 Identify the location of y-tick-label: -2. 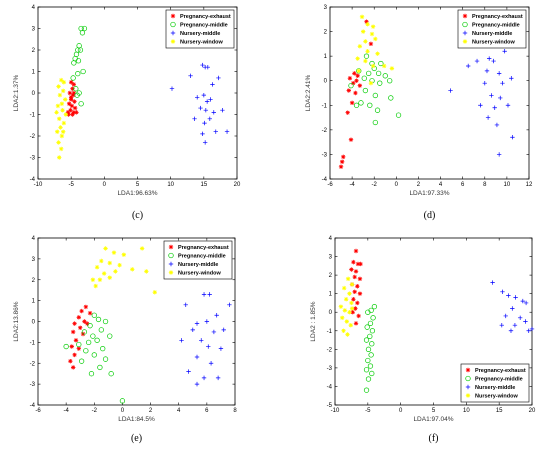
(33, 364).